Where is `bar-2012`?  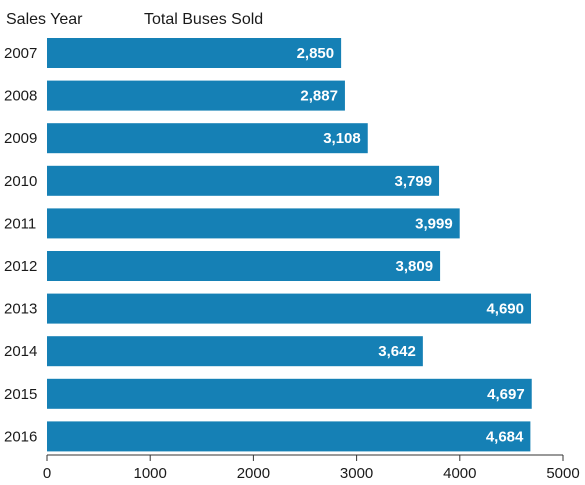 bar-2012 is located at coordinates (244, 266).